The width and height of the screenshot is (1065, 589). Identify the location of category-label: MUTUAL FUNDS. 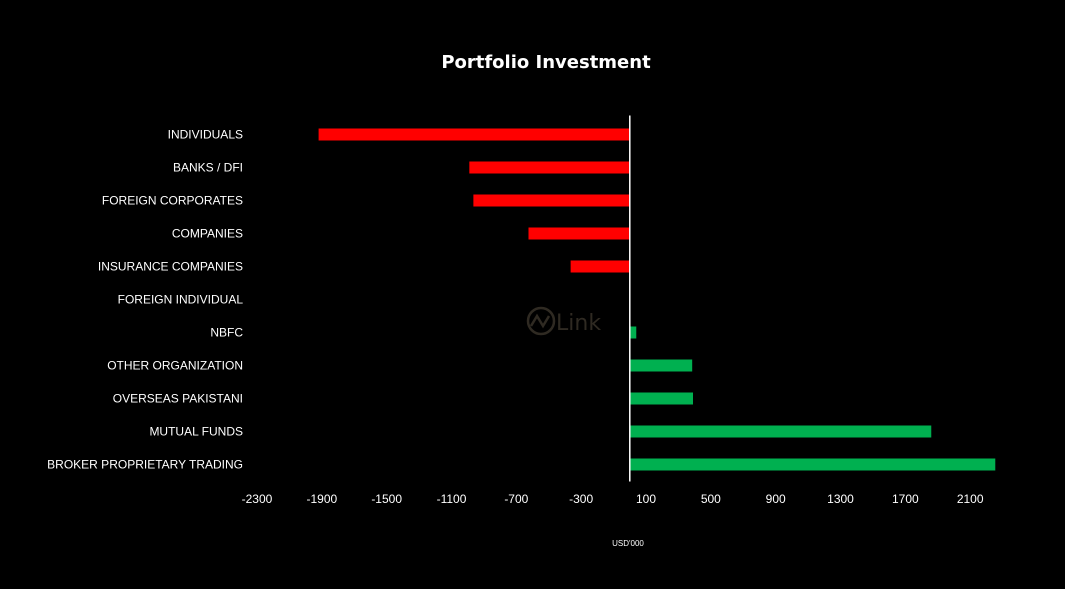
(196, 432).